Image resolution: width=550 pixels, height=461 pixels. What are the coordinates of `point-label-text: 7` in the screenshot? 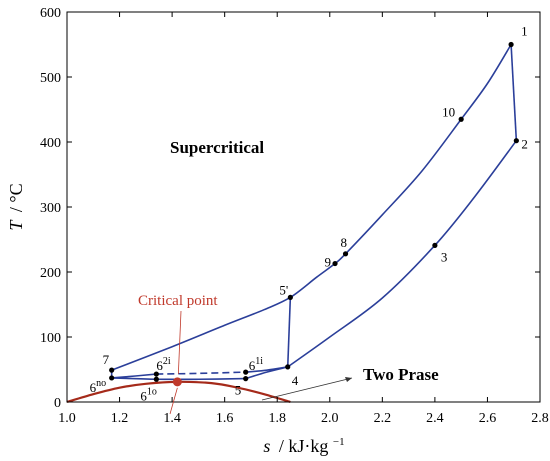 It's located at (106, 359).